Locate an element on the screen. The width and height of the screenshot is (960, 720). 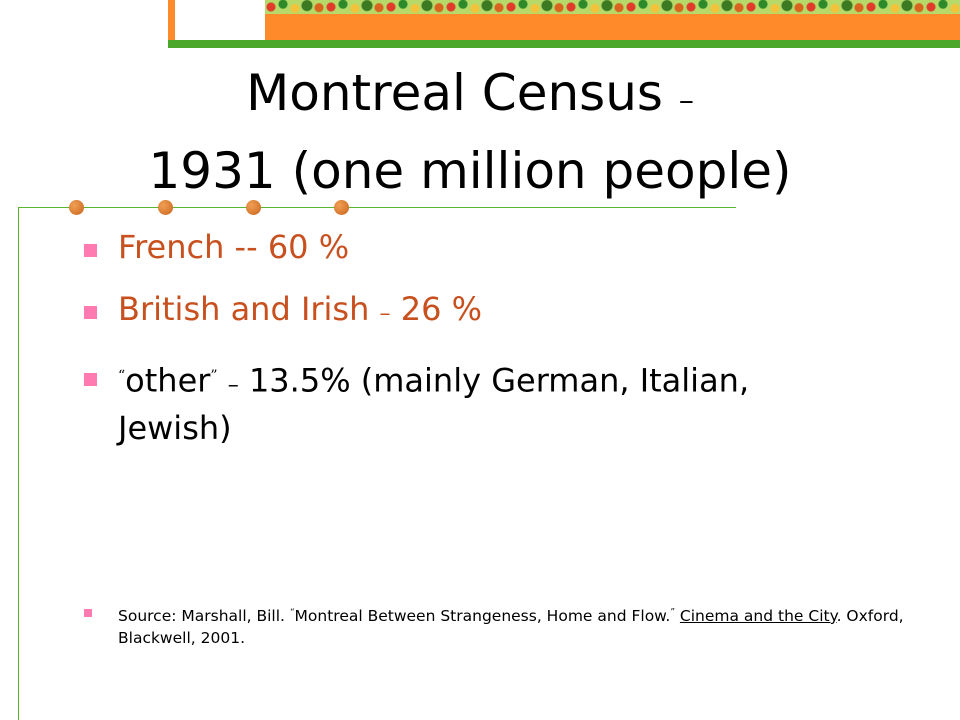
banner-gap is located at coordinates (220, 20).